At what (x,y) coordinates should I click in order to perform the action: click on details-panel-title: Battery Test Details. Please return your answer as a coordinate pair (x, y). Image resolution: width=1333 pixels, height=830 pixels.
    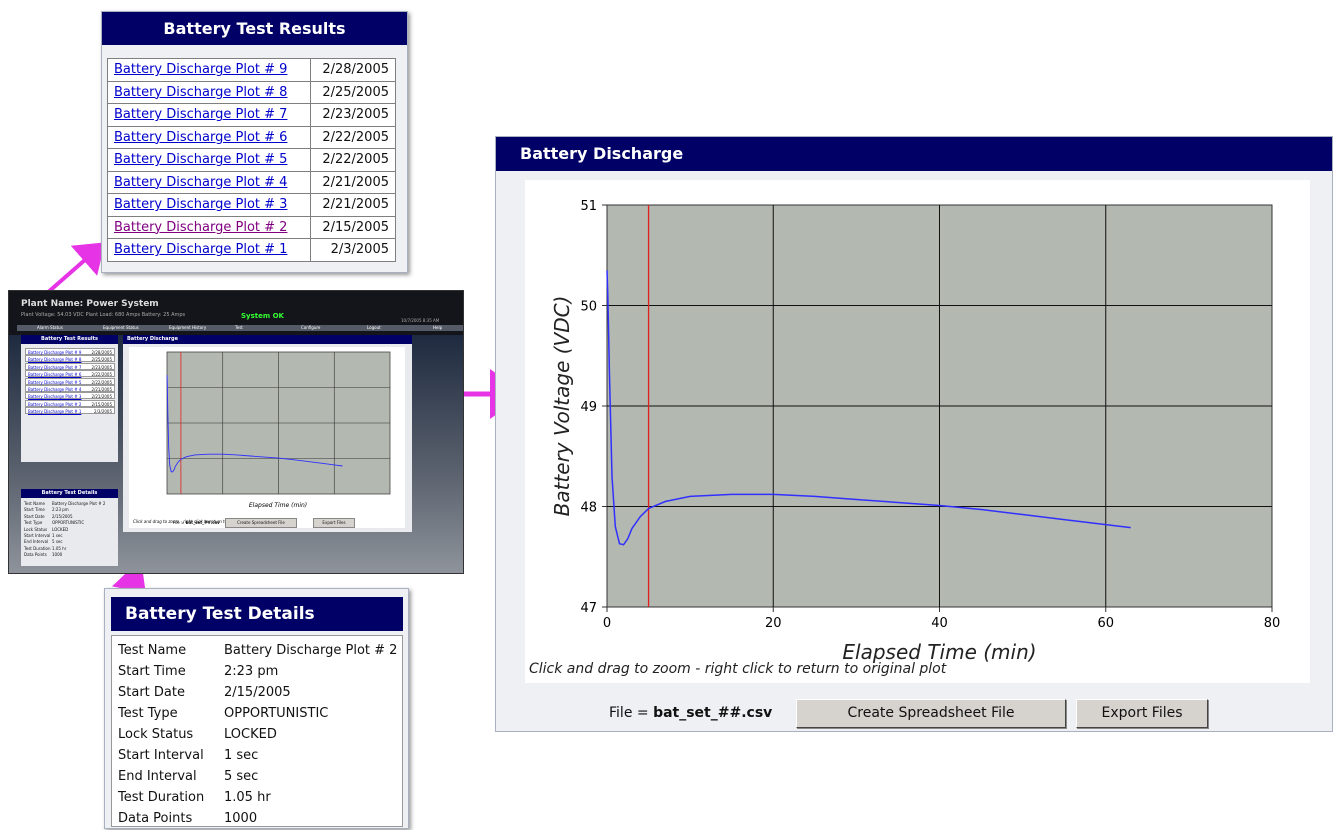
    Looking at the image, I should click on (257, 614).